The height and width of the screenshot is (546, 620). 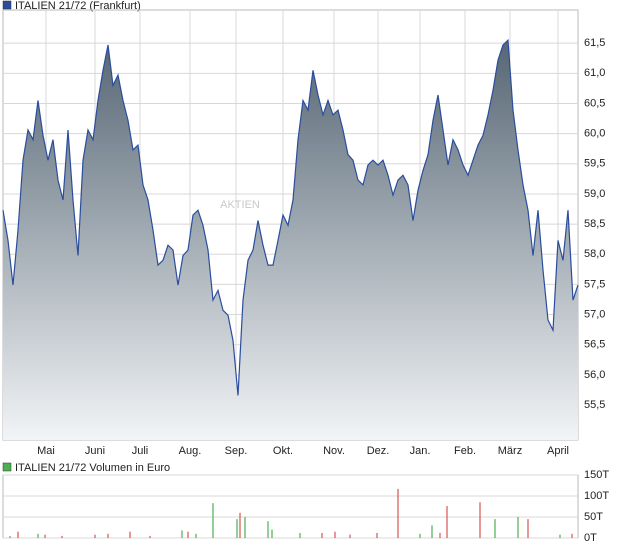 I want to click on y-tick-label: 59,0, so click(x=594, y=194).